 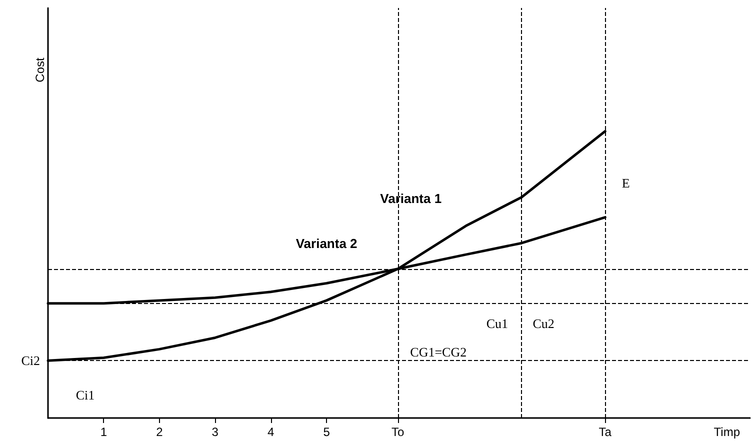 I want to click on annotation: Cu2, so click(x=543, y=323).